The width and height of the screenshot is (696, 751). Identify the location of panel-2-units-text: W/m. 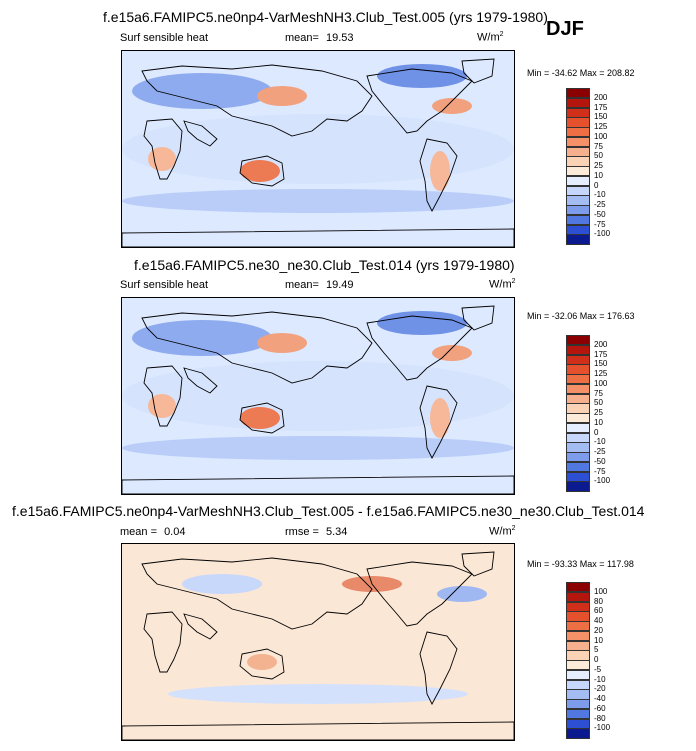
(500, 284).